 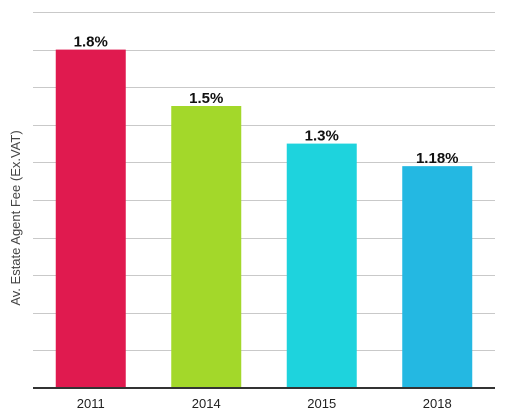 I want to click on data-label-2011: 1.8%, so click(x=91, y=42).